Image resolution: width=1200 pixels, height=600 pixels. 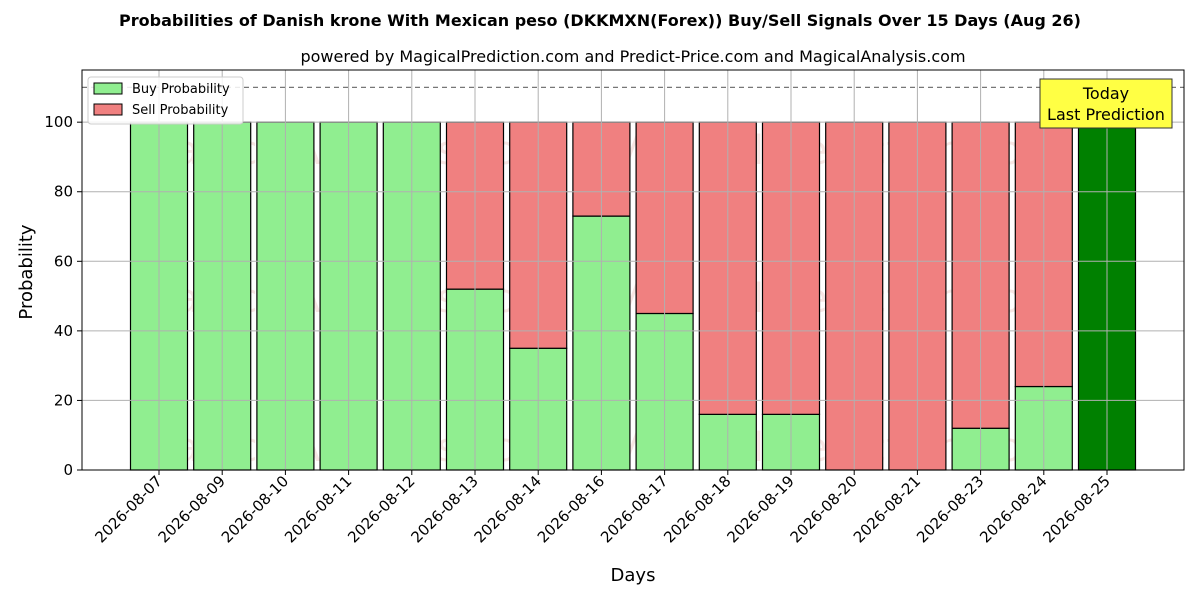 I want to click on y-axis-label: Probability, so click(x=26, y=271).